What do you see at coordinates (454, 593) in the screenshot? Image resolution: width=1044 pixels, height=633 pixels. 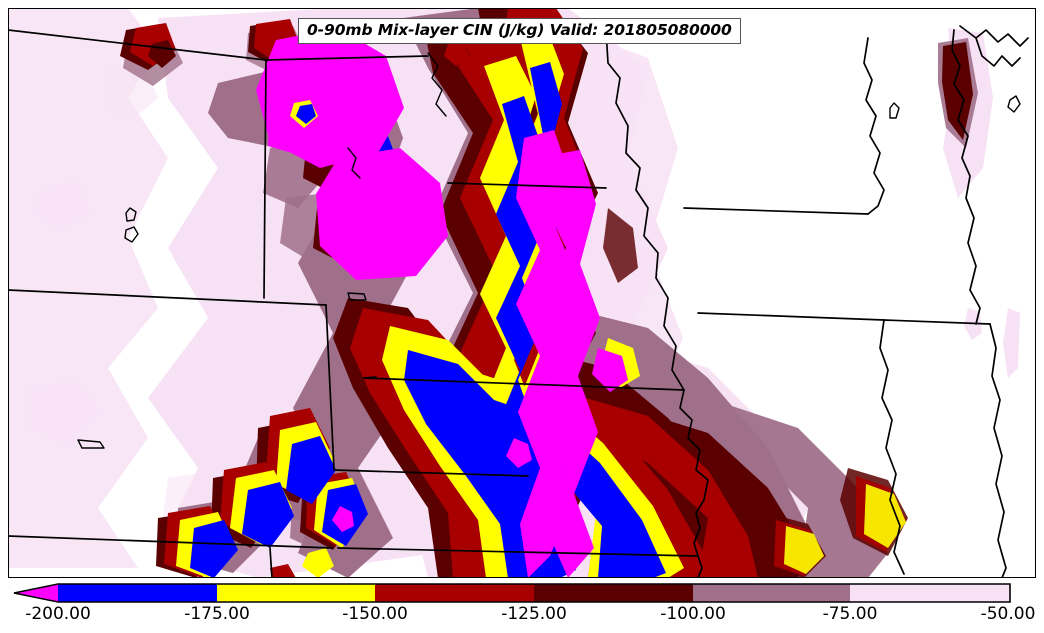 I see `colorbar-band-red` at bounding box center [454, 593].